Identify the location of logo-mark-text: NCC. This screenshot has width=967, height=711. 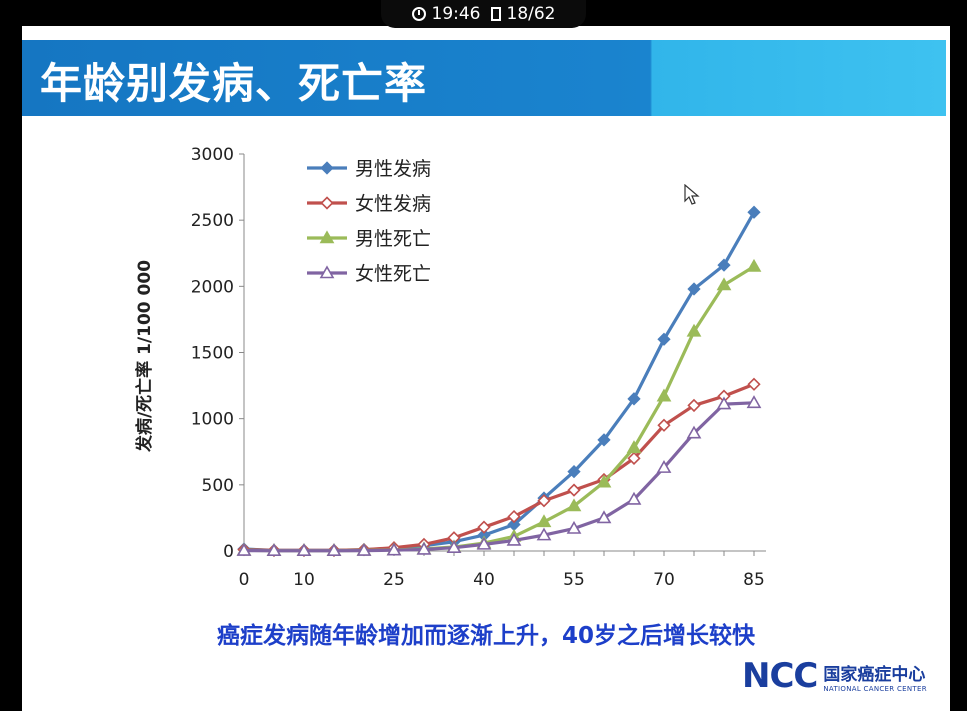
(780, 676).